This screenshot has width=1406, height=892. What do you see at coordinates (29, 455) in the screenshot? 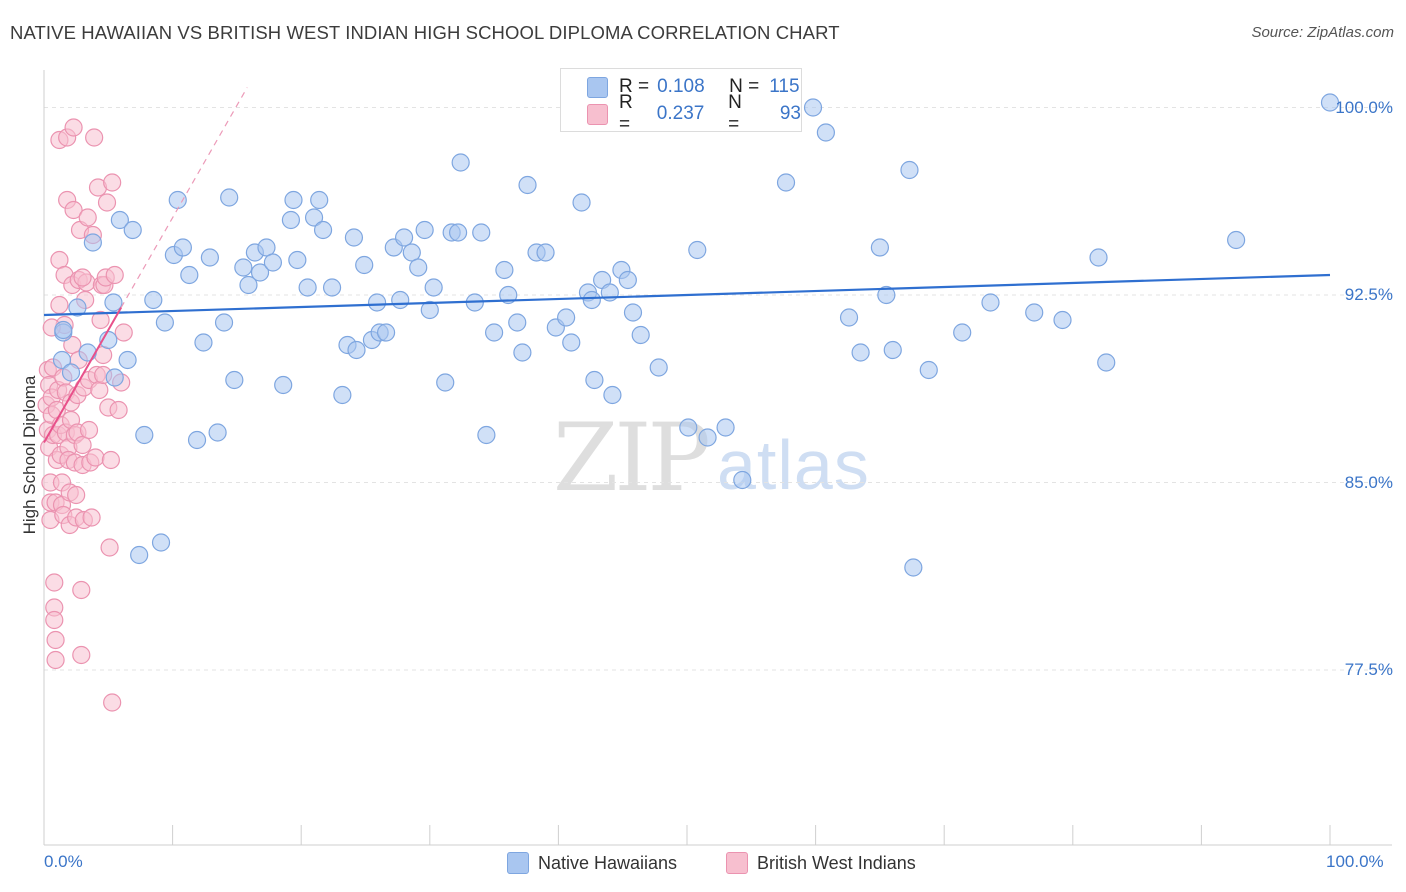
I see `y-axis-label: High School Diploma` at bounding box center [29, 455].